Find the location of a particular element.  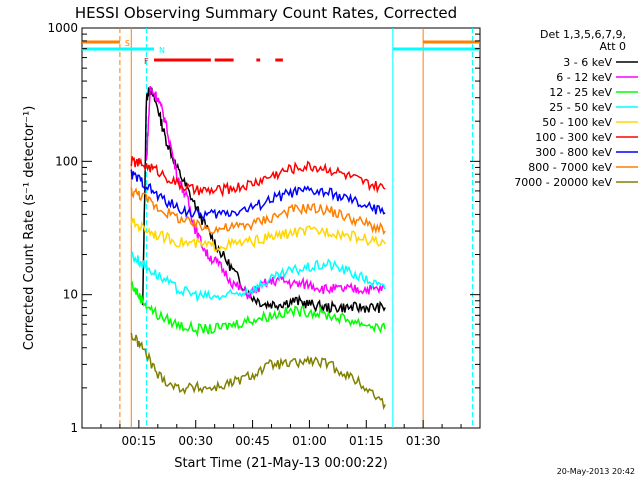

x-axis-ticks: 00:15 00:30 00:45 01:00 01:15 01:30 is located at coordinates (281, 434).